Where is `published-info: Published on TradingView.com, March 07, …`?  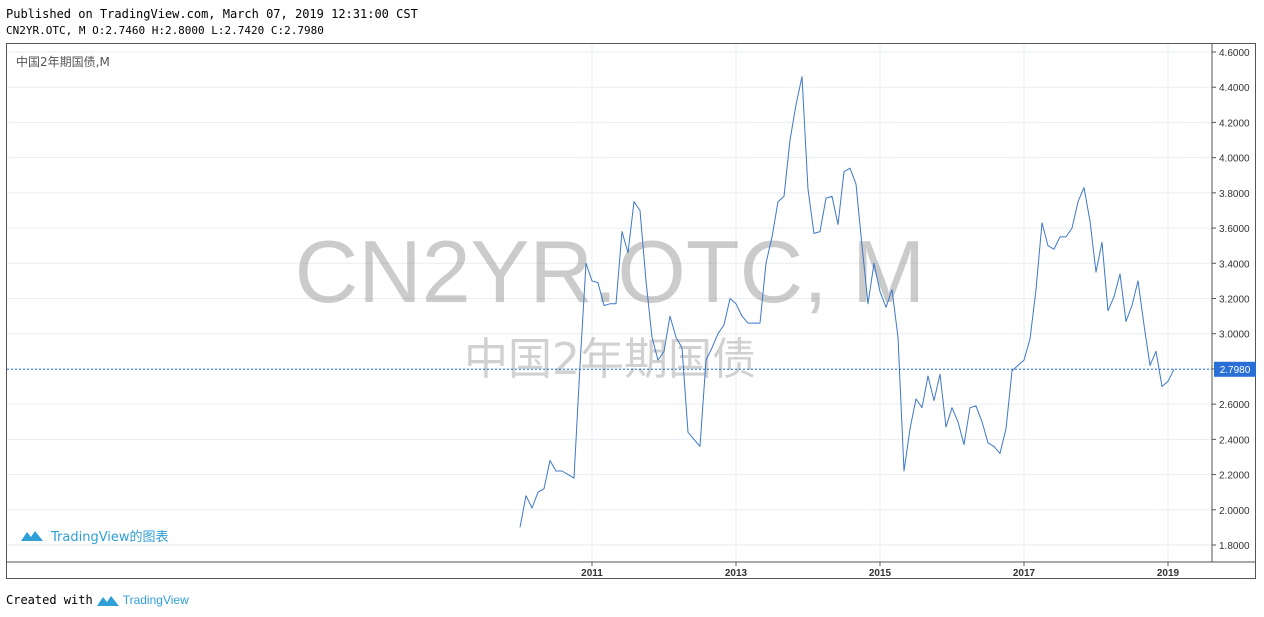 published-info: Published on TradingView.com, March 07, … is located at coordinates (212, 14).